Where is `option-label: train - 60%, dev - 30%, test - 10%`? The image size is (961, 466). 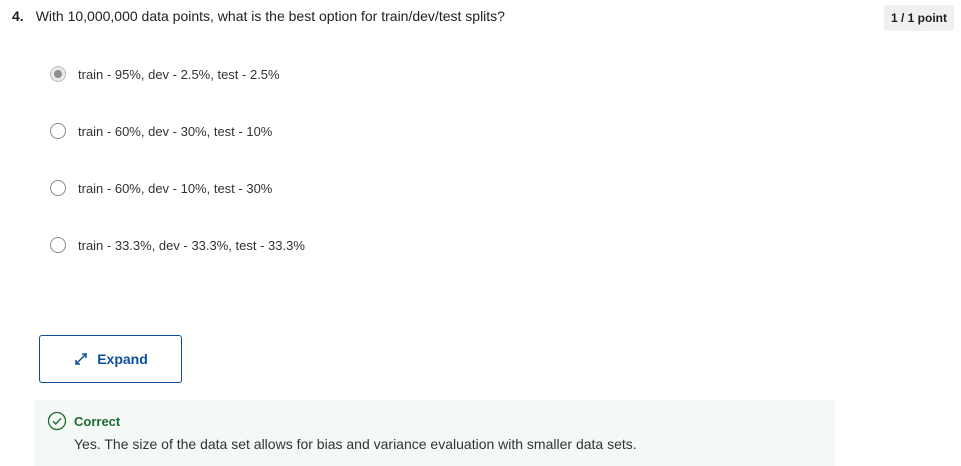
option-label: train - 60%, dev - 30%, test - 10% is located at coordinates (175, 131).